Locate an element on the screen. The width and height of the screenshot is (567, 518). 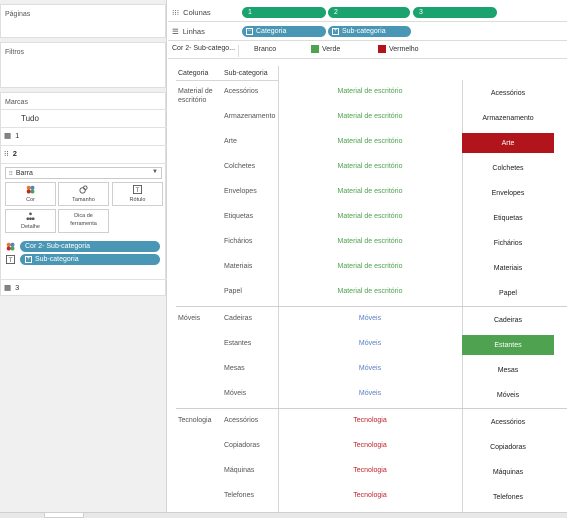
column2-cell-text: Cadeiras is located at coordinates (507, 320).